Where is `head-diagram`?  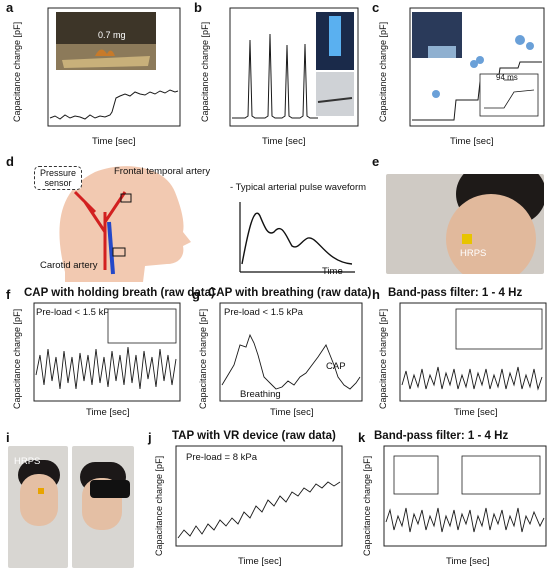
head-diagram is located at coordinates (125, 224).